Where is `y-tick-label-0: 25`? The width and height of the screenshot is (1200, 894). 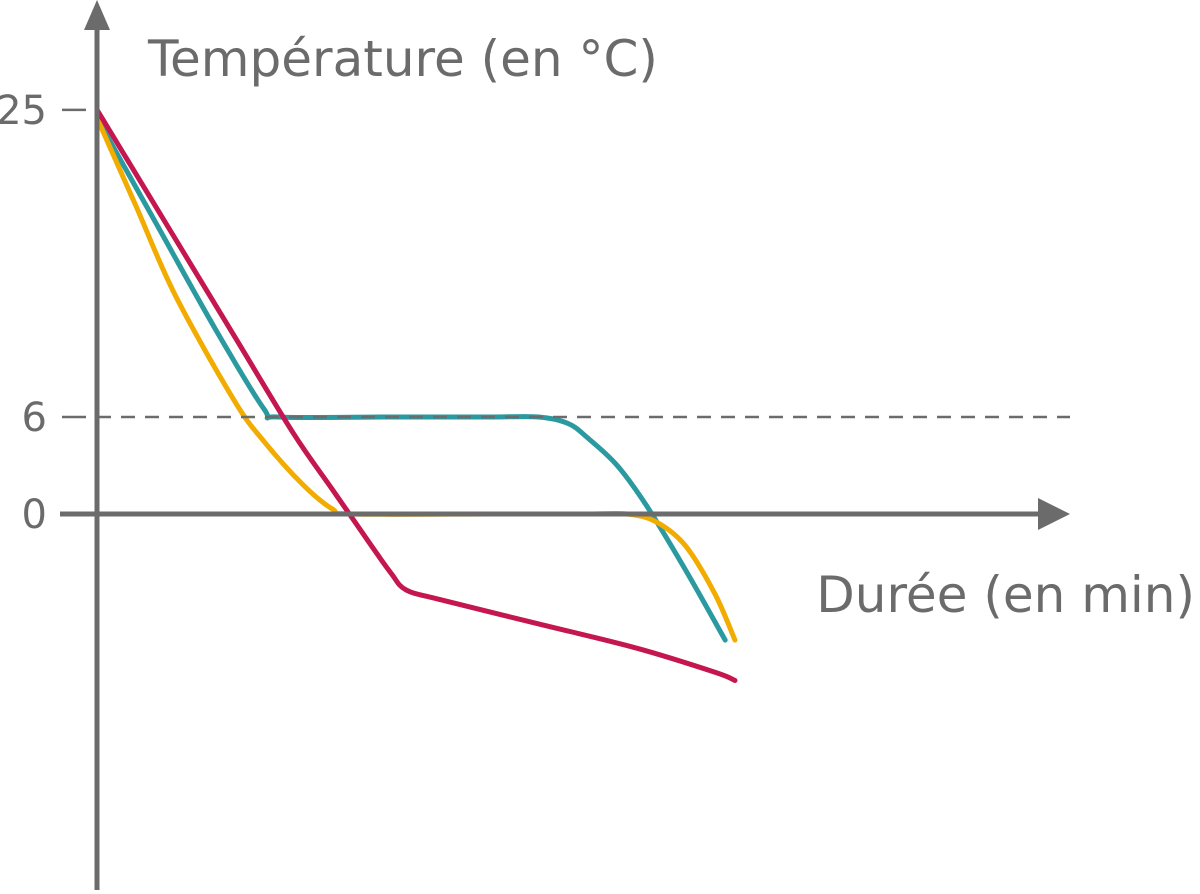 y-tick-label-0: 25 is located at coordinates (23, 111).